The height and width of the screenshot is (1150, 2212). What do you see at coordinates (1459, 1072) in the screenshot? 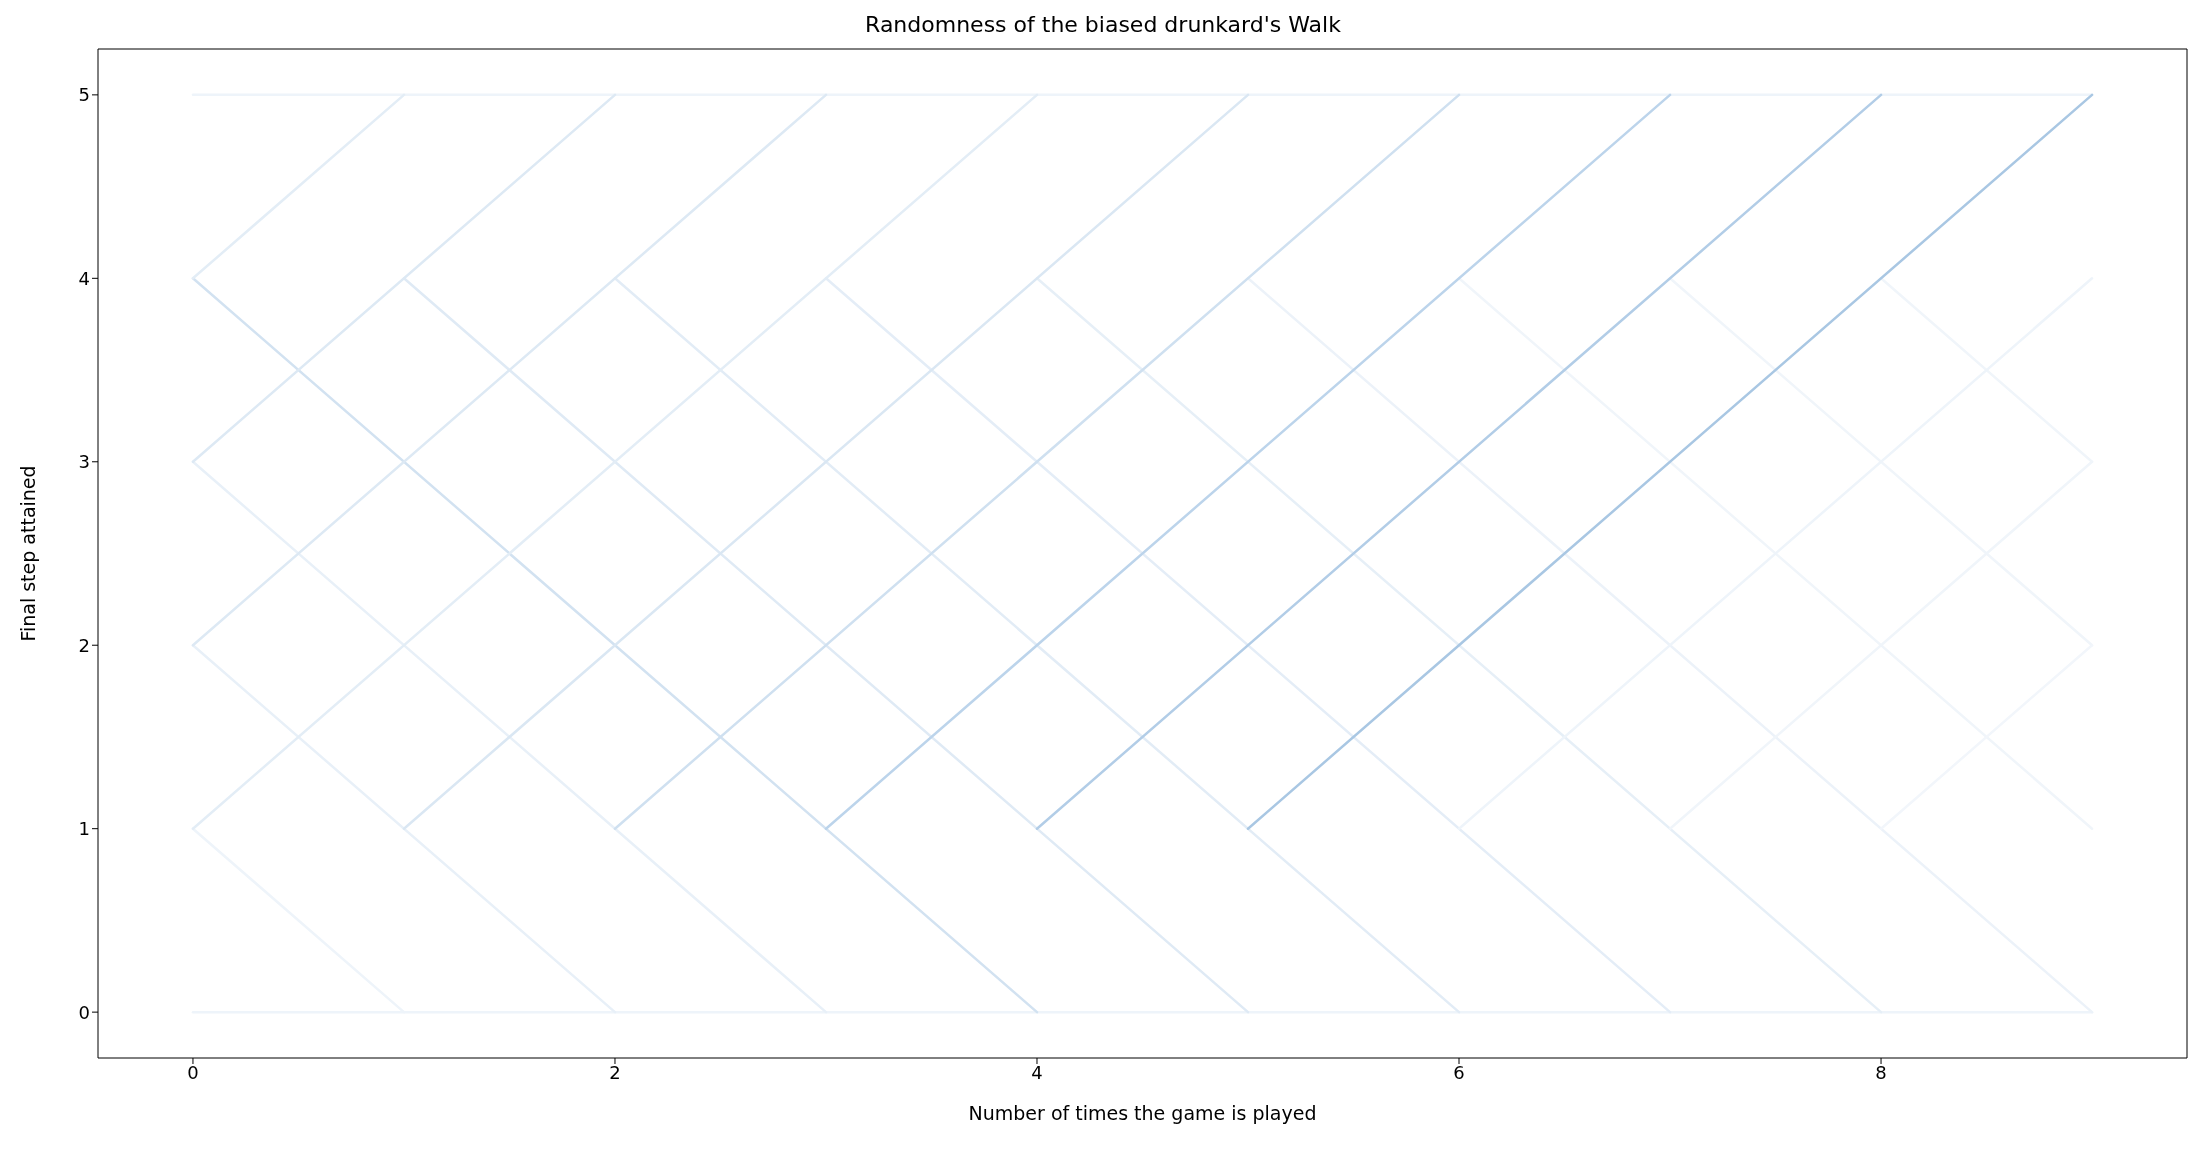
I see `x-tick-label: 6` at bounding box center [1459, 1072].